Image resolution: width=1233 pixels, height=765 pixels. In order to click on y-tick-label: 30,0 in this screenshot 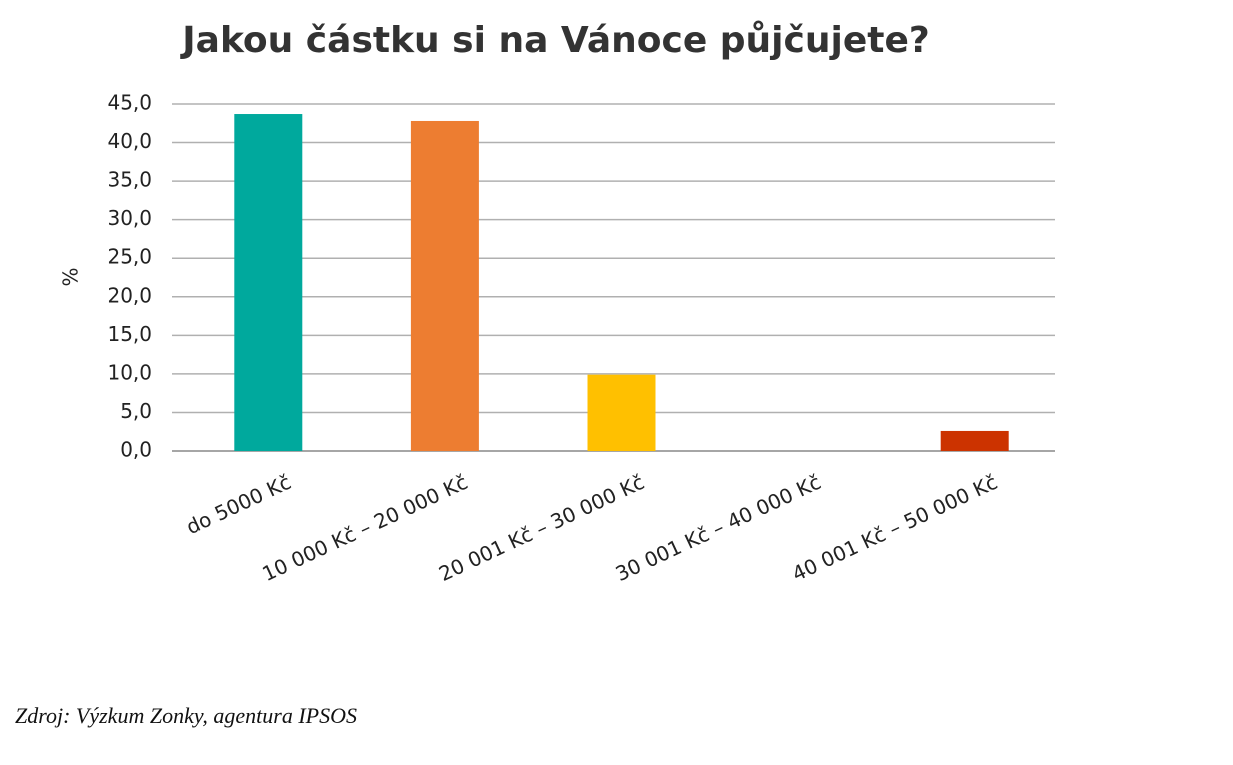, I will do `click(129, 218)`.